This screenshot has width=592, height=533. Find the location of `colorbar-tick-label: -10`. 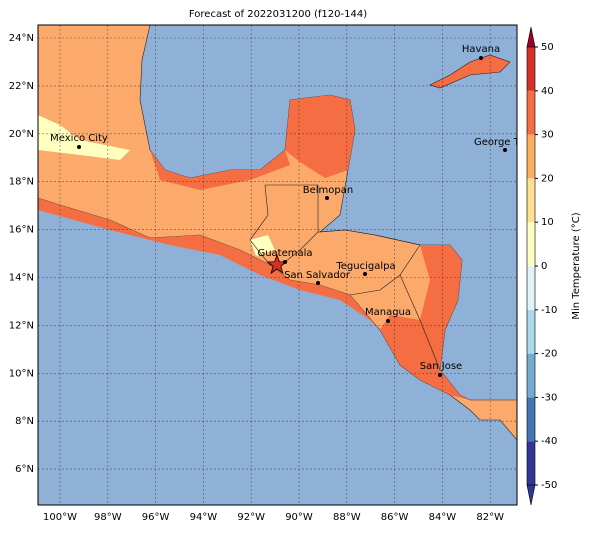

colorbar-tick-label: -10 is located at coordinates (549, 310).